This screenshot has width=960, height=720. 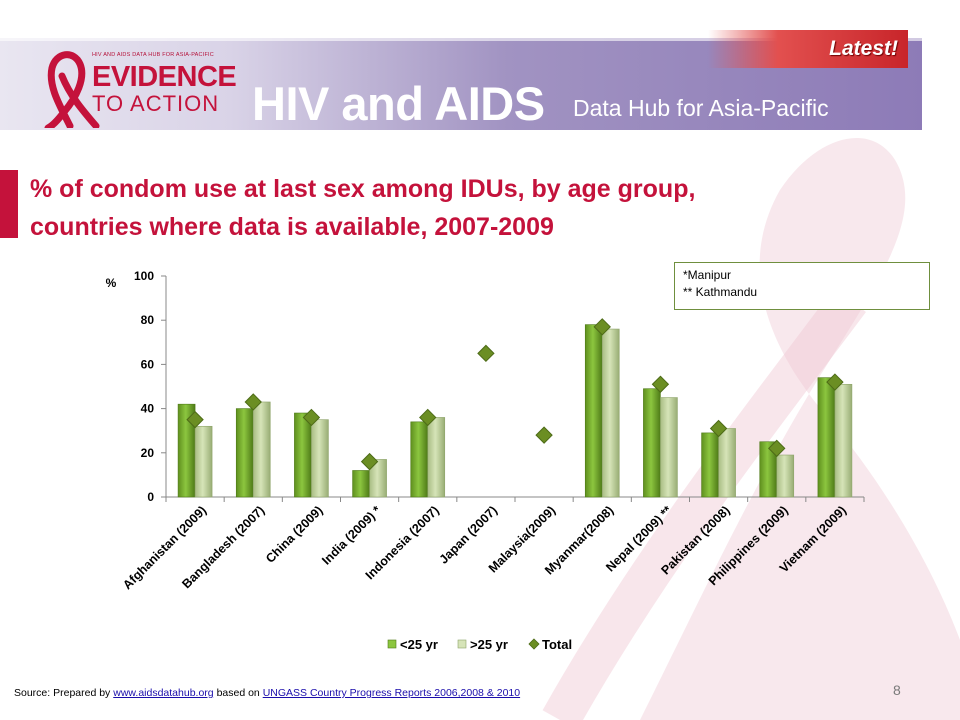 I want to click on x-category-label: China (2009), so click(x=294, y=534).